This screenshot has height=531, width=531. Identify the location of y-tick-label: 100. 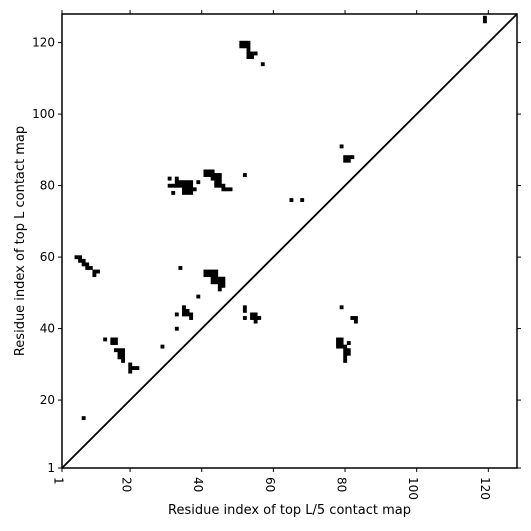
(43, 114).